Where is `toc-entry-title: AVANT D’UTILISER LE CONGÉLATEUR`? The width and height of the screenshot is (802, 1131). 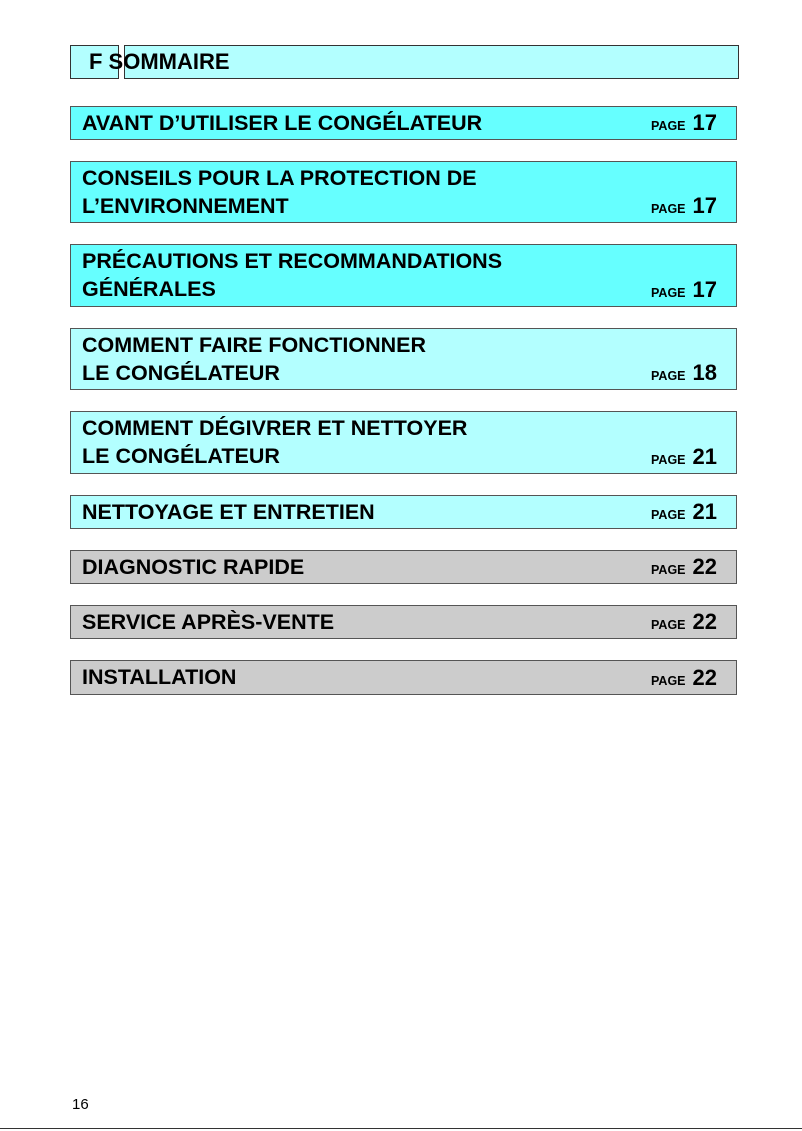 toc-entry-title: AVANT D’UTILISER LE CONGÉLATEUR is located at coordinates (282, 123).